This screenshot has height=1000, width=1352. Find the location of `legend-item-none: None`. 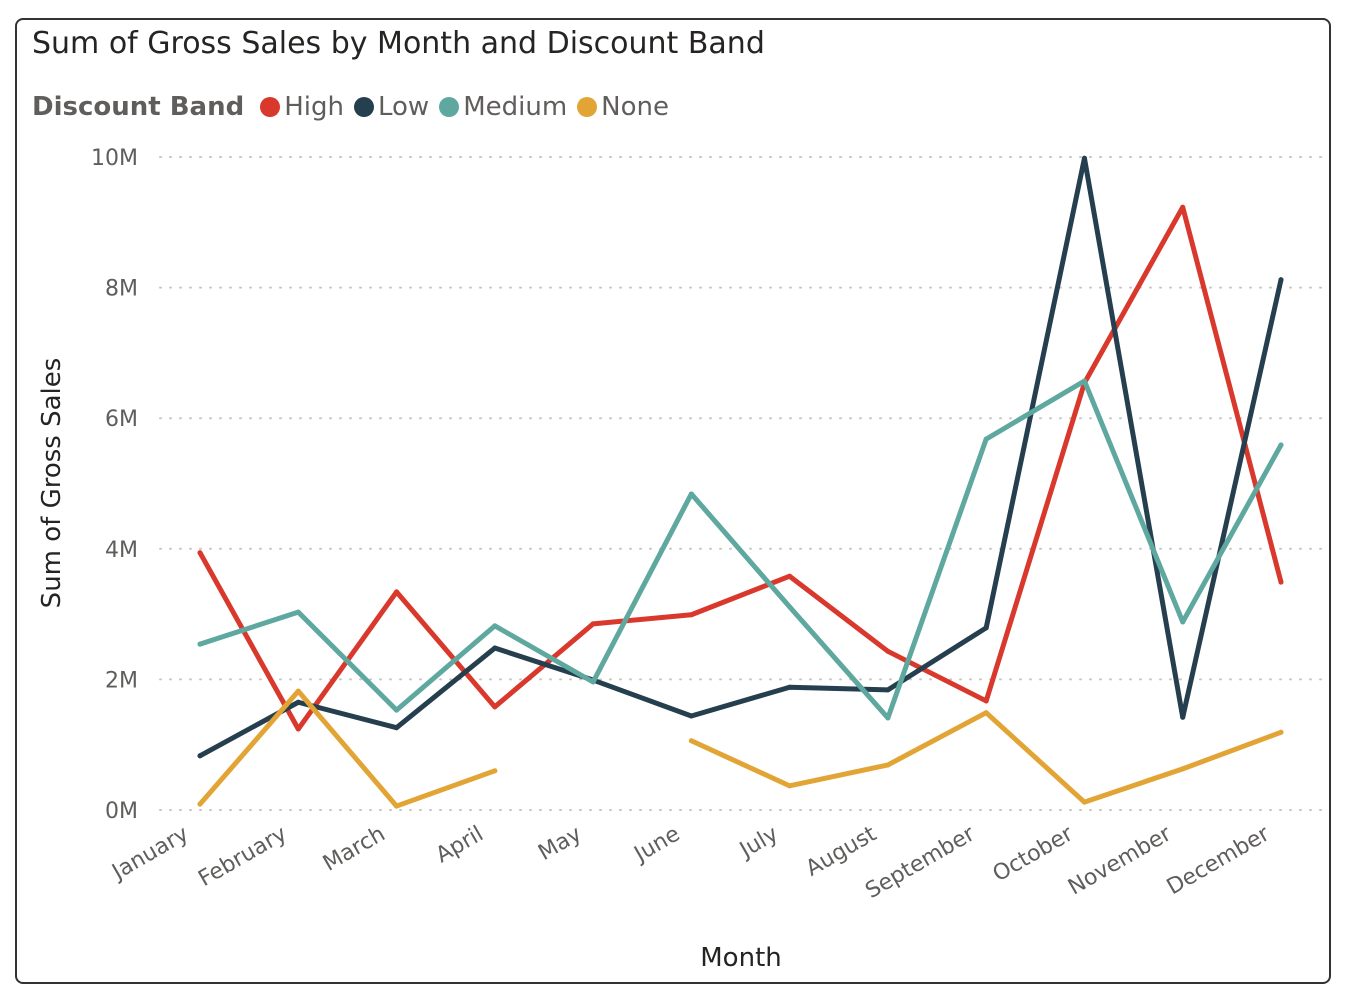

legend-item-none: None is located at coordinates (623, 107).